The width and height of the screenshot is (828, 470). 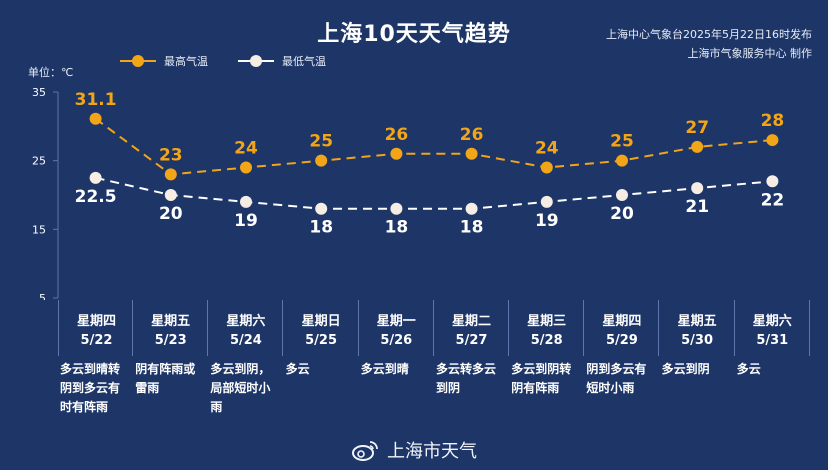 I want to click on weather-description: 多云转多云 到阴, so click(x=466, y=378).